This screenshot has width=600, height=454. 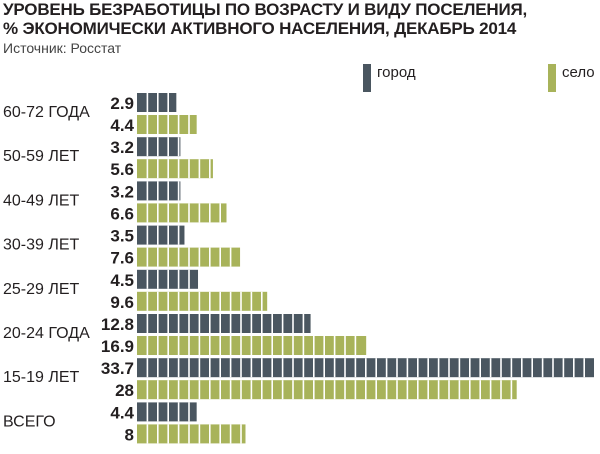 What do you see at coordinates (396, 72) in the screenshot?
I see `legend-label-city: город` at bounding box center [396, 72].